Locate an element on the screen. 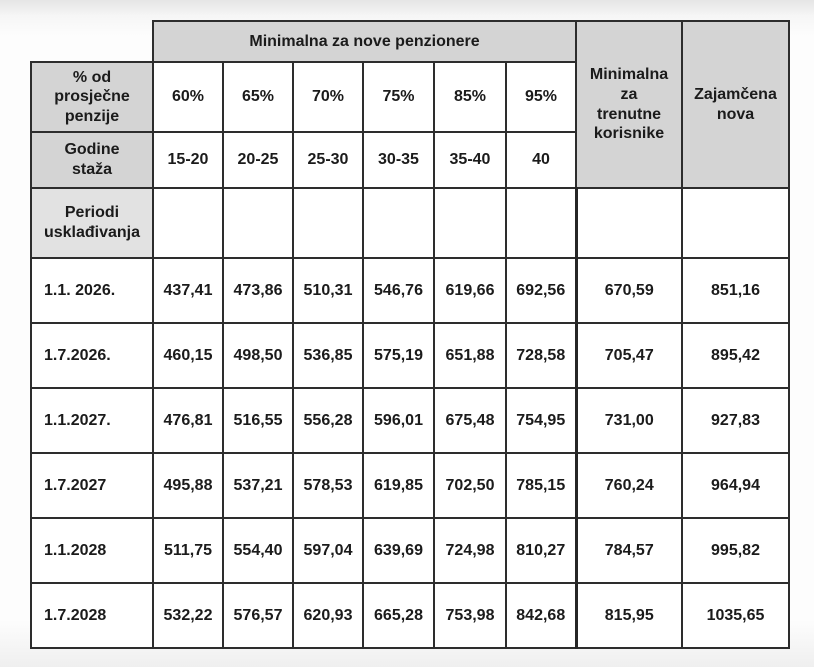 The width and height of the screenshot is (814, 667). row-header-adjustment-periods: Periodi usklađivanja is located at coordinates (92, 223).